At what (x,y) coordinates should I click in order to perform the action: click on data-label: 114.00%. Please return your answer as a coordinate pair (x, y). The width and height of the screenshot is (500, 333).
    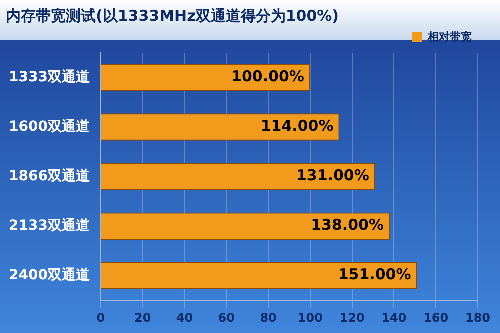
    Looking at the image, I should click on (297, 126).